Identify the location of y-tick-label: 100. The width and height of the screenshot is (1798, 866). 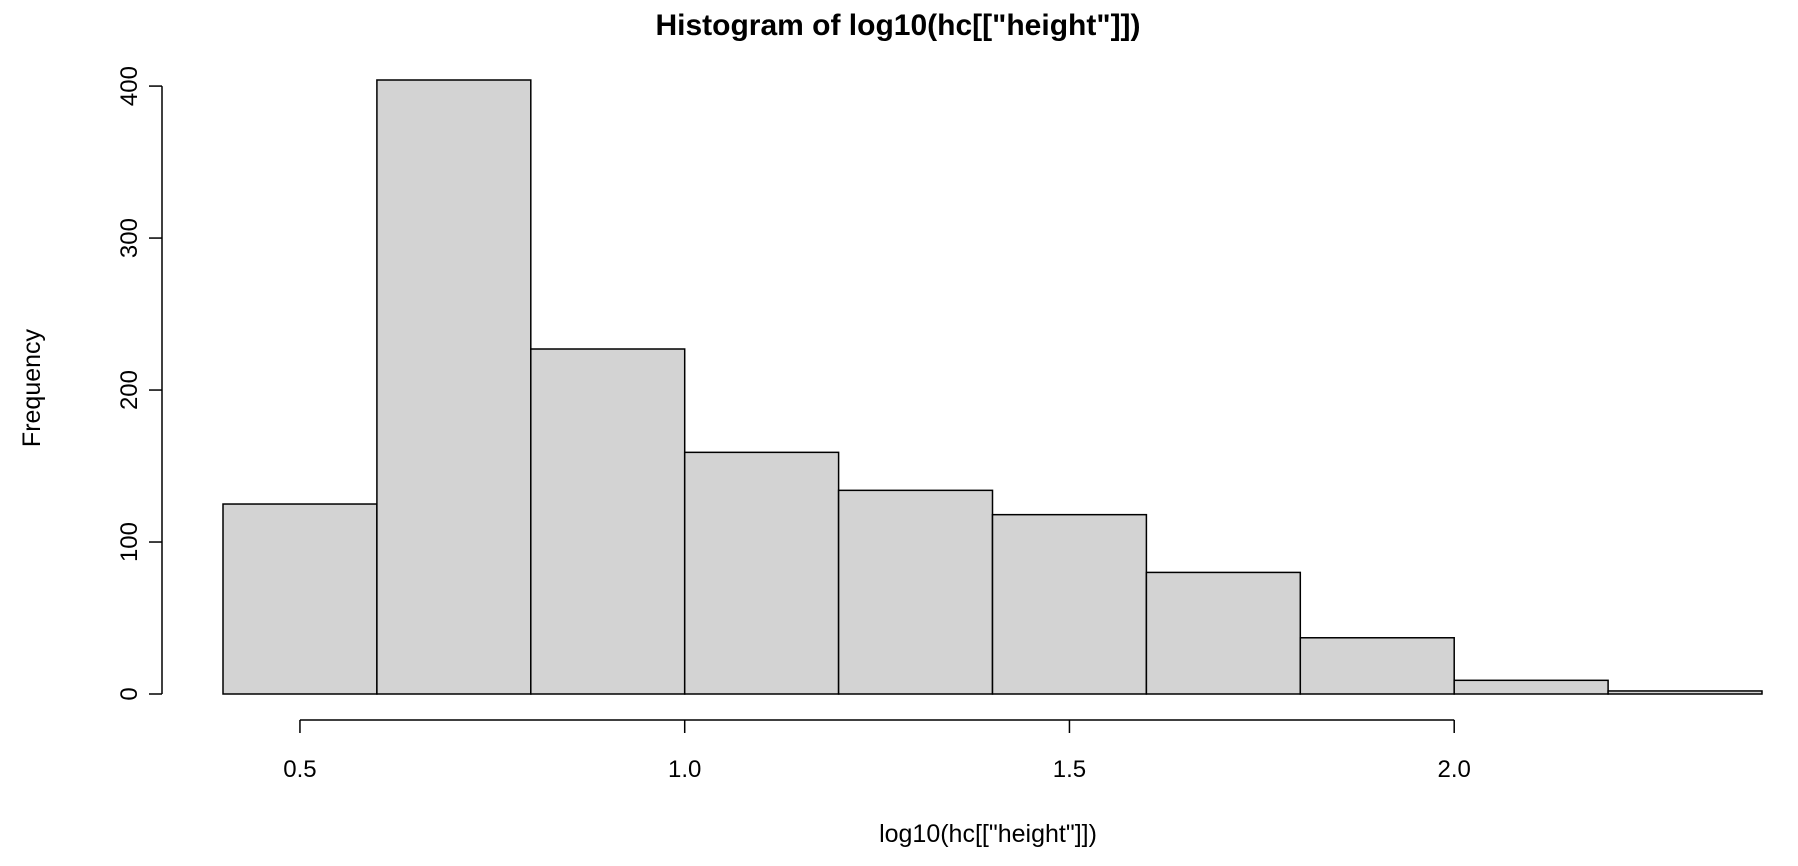
(129, 542).